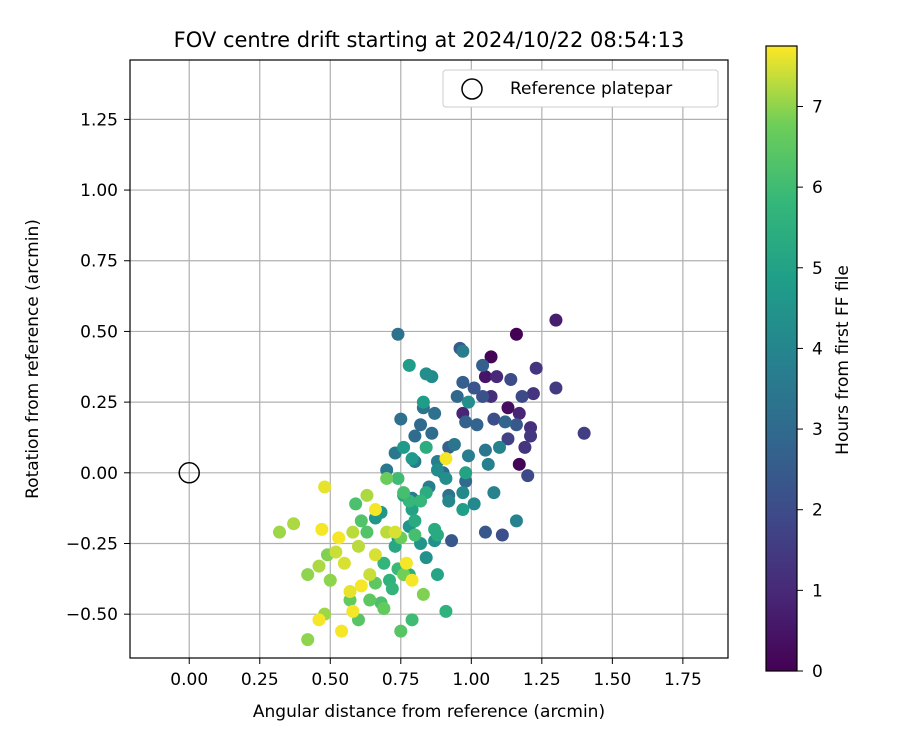  I want to click on colorbar-tick-label: 3, so click(817, 430).